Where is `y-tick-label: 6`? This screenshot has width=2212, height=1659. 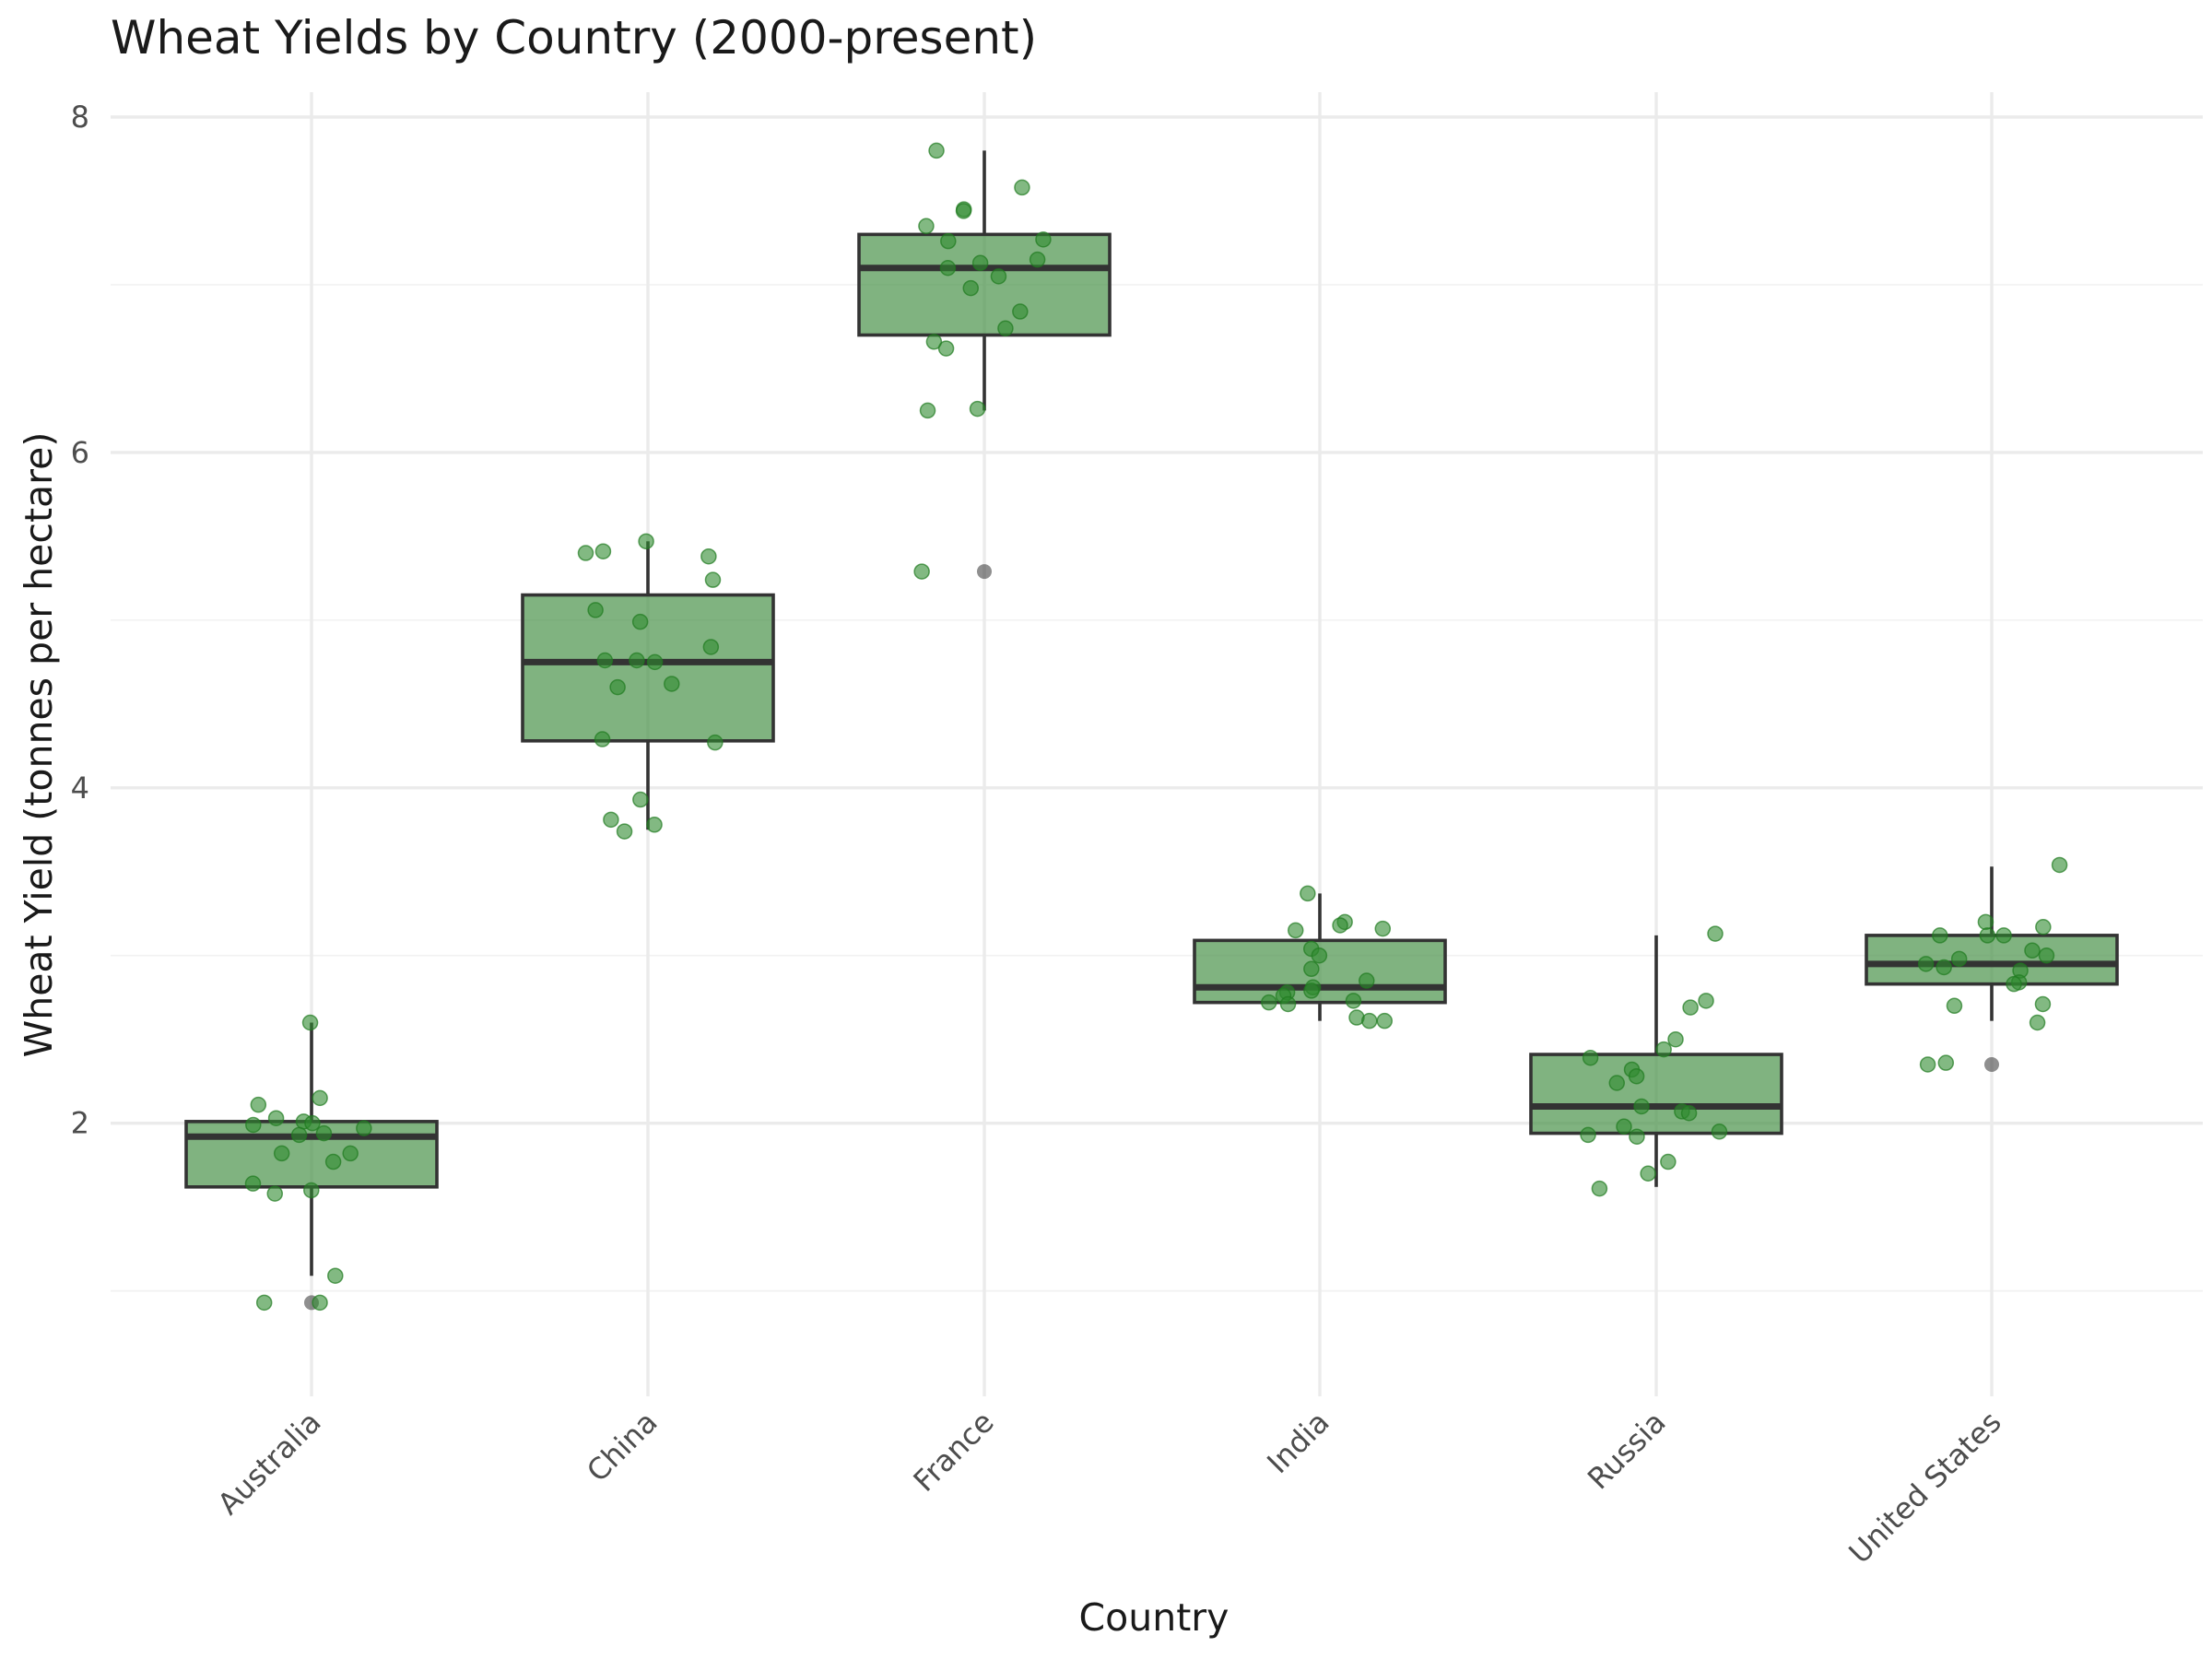 y-tick-label: 6 is located at coordinates (80, 452).